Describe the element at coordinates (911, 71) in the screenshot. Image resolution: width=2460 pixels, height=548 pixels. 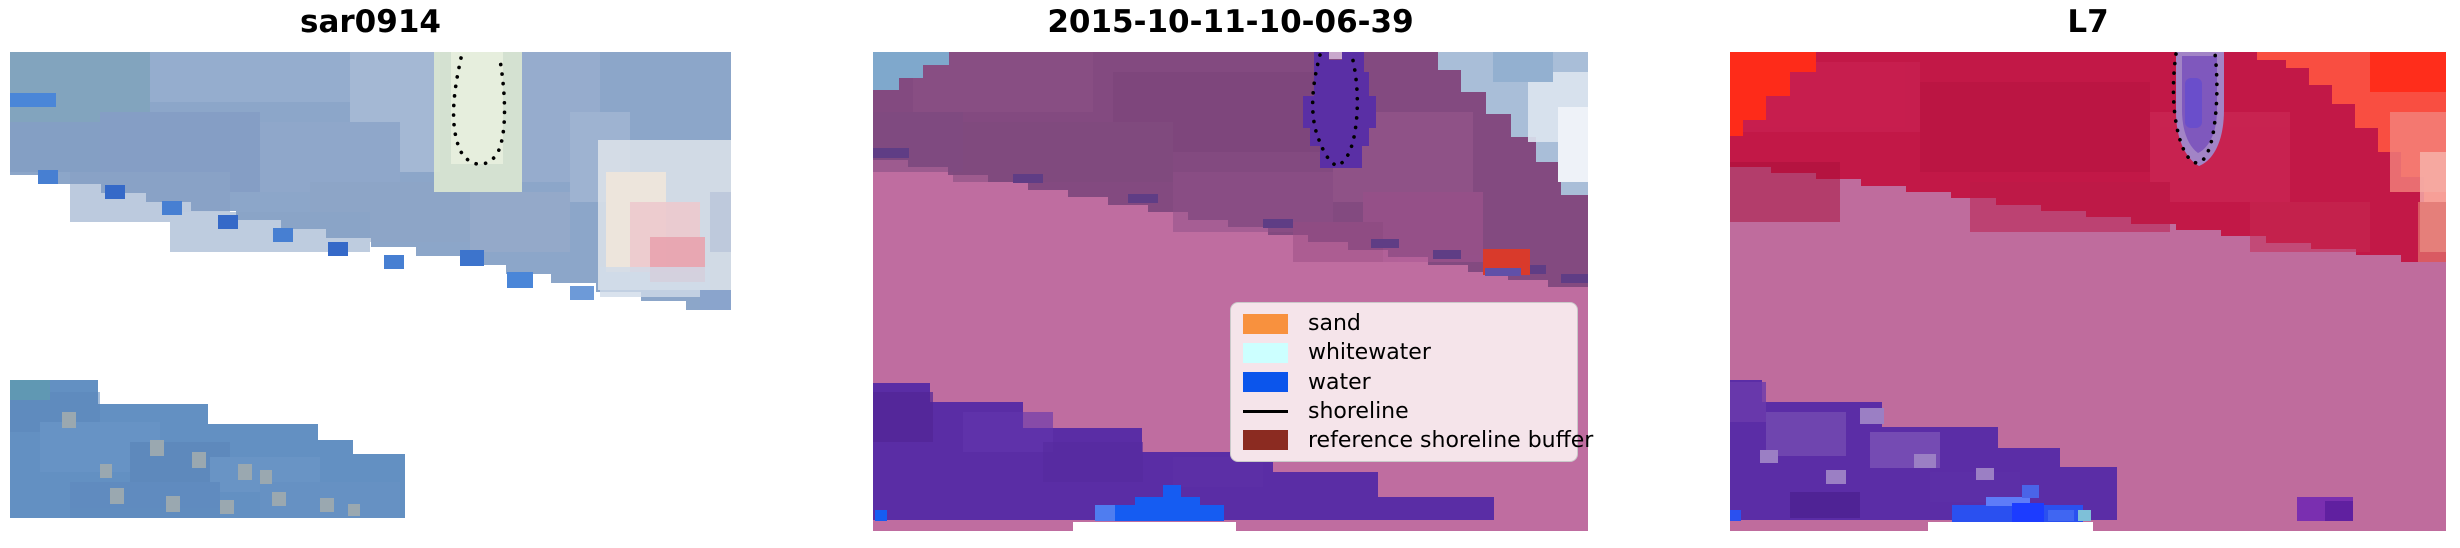
I see `cloud-wedge-topleft` at that location.